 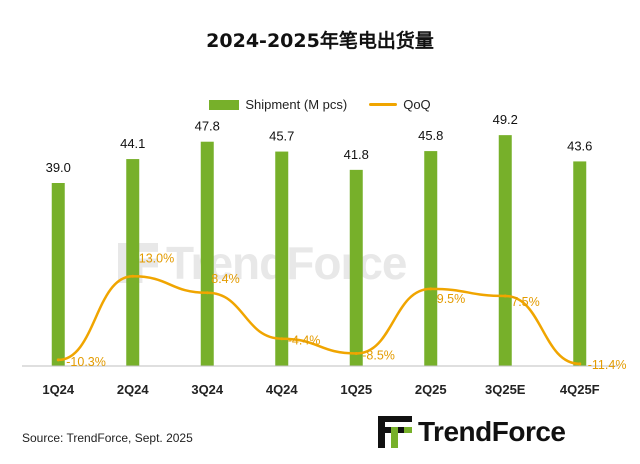 I want to click on bar-1Q25, so click(x=356, y=267).